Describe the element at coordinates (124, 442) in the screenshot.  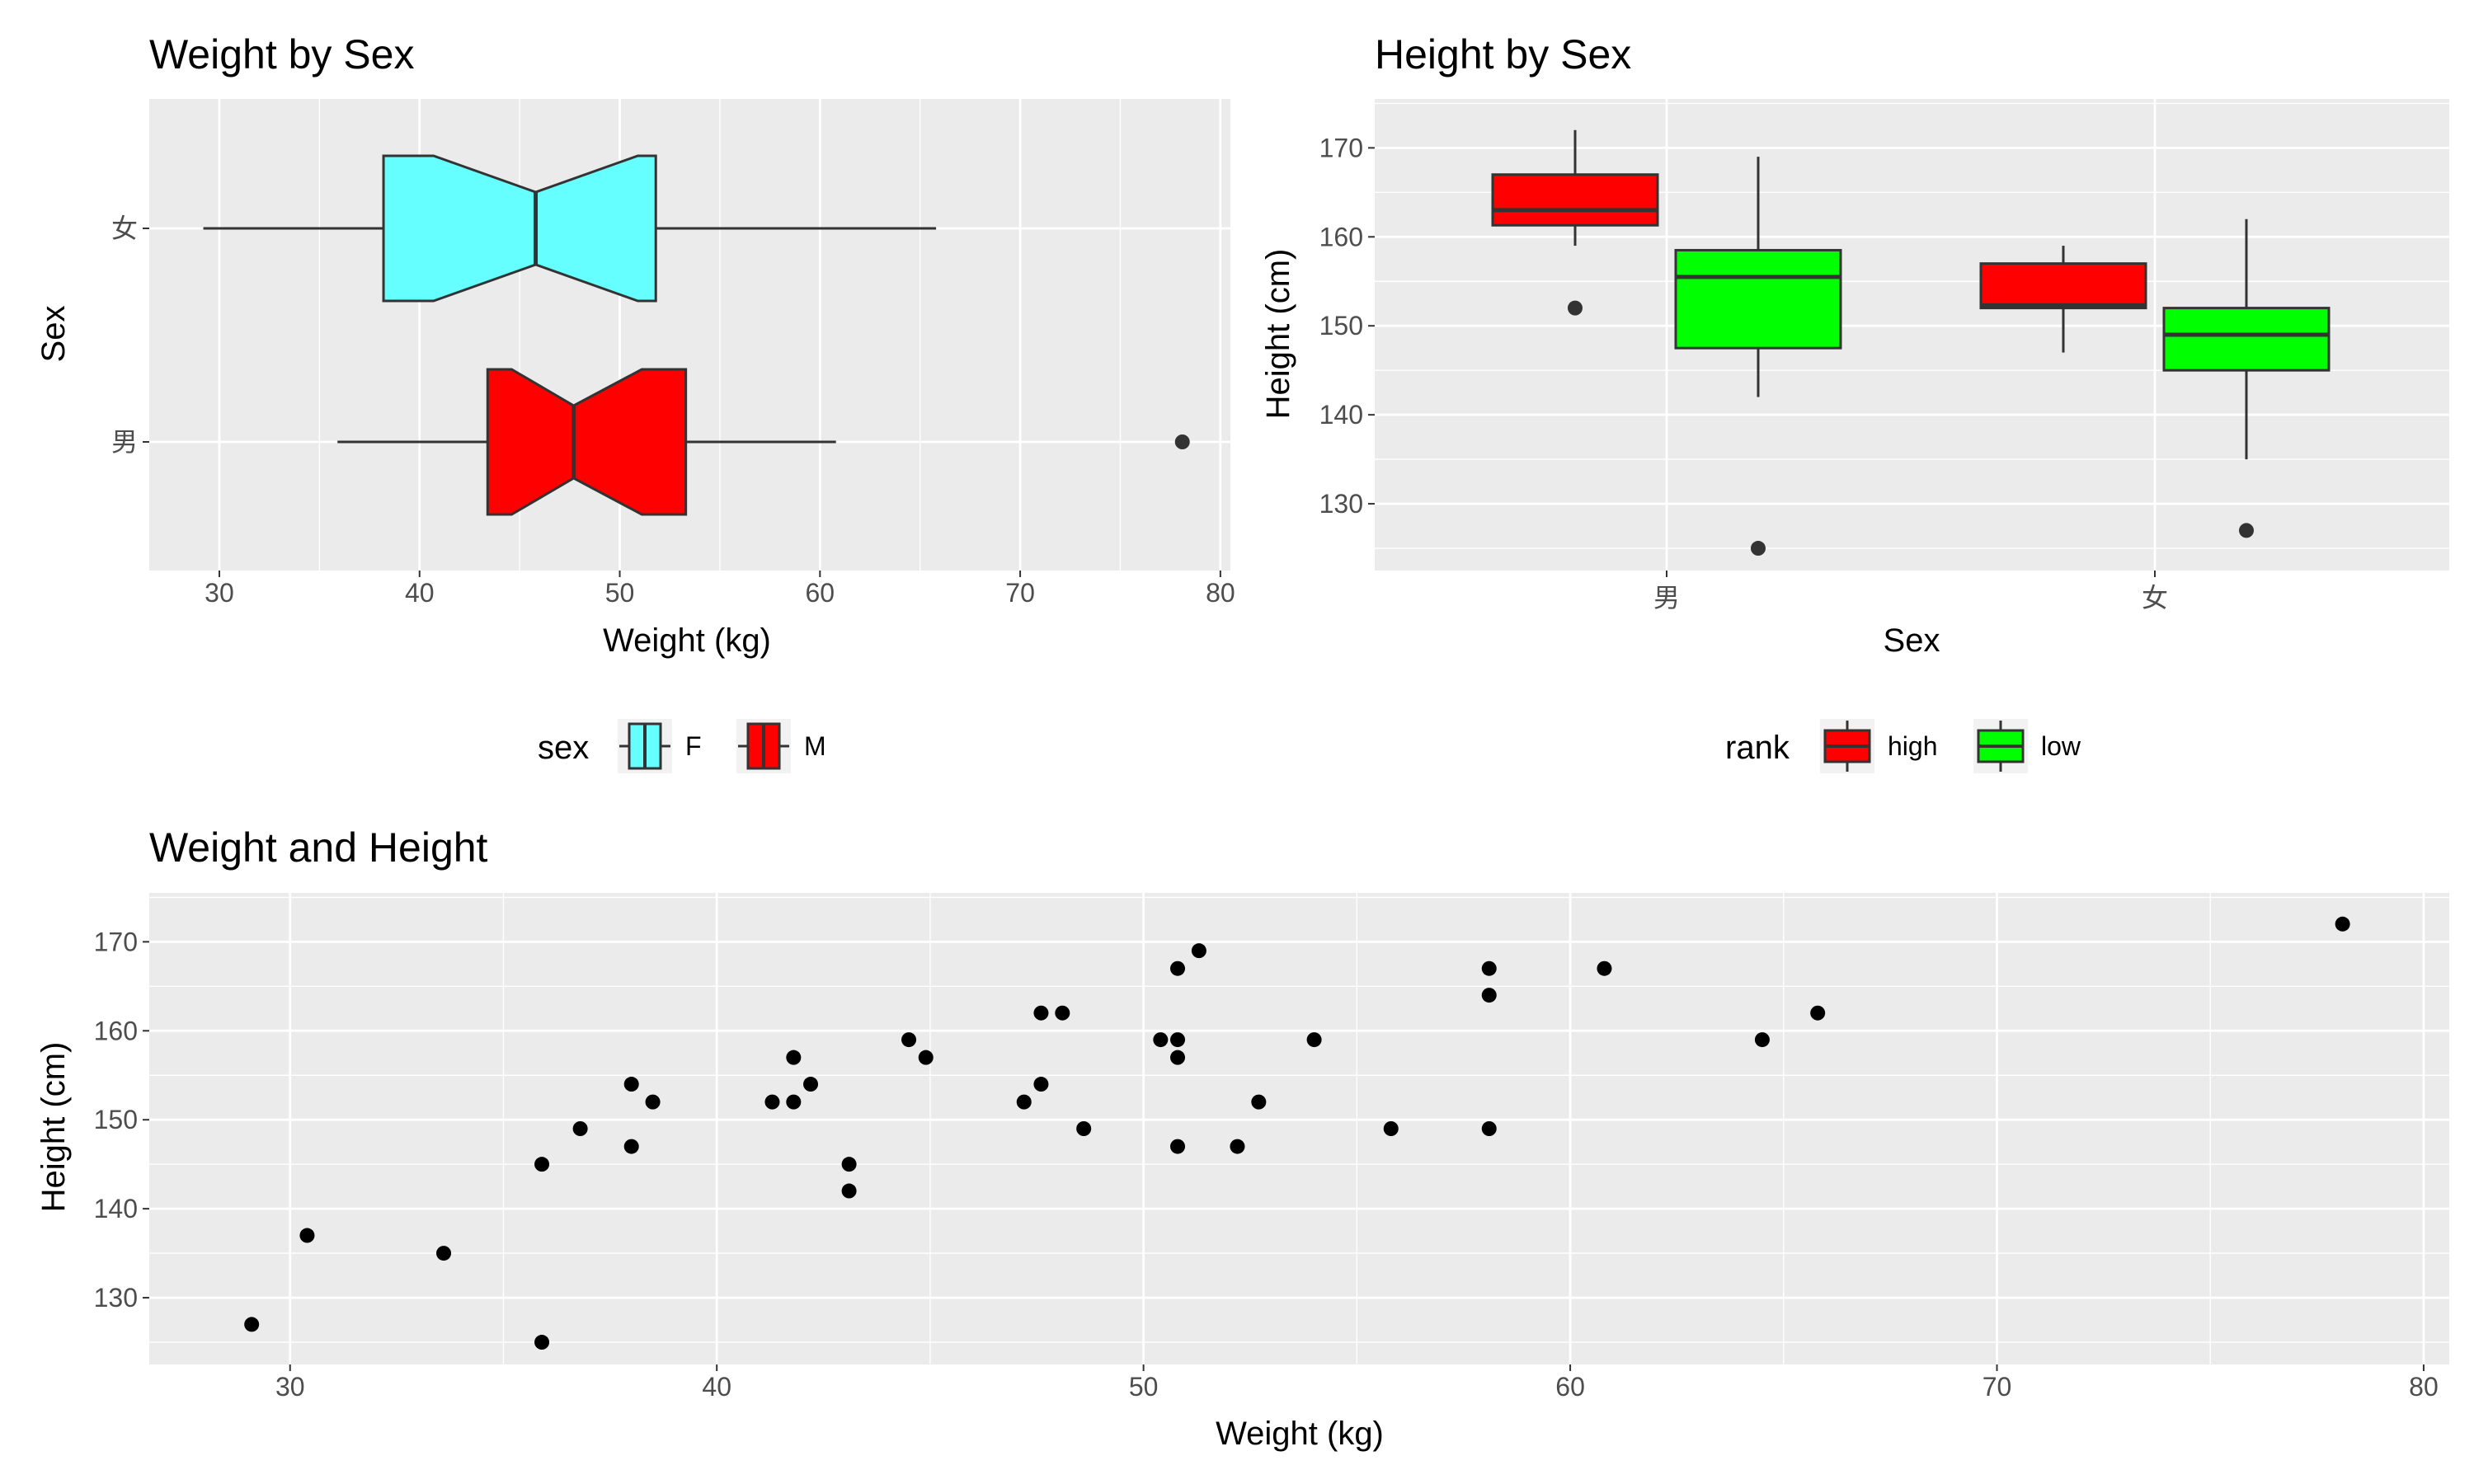
I see `y-tick-label: 男` at that location.